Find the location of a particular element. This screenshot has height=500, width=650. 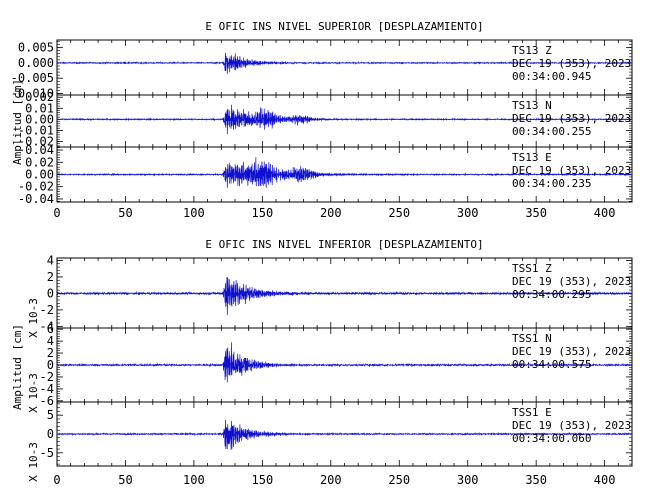

y-tick-label: -6 is located at coordinates (47, 401).